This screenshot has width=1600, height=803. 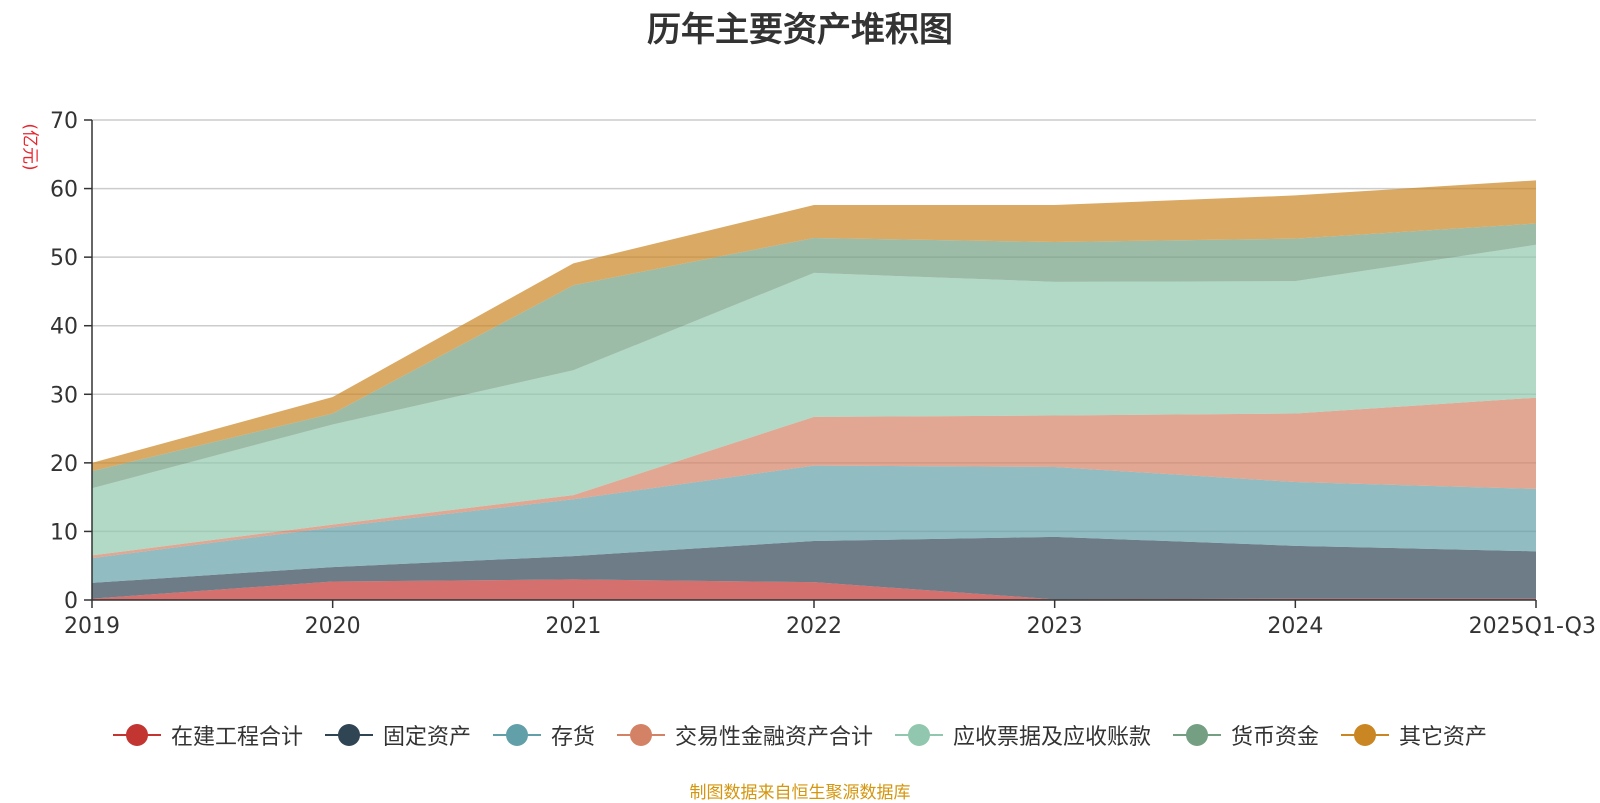 What do you see at coordinates (64, 395) in the screenshot?
I see `y-tick-label: 30` at bounding box center [64, 395].